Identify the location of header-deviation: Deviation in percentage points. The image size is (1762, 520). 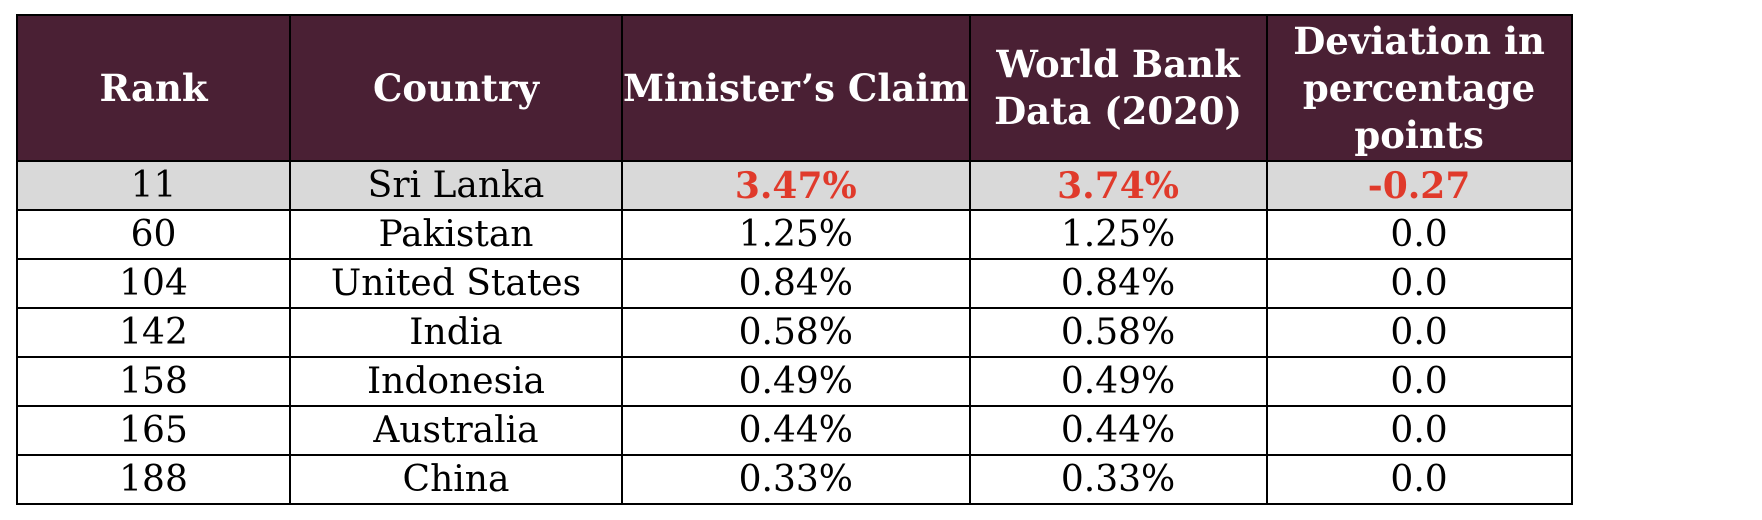
(1419, 88).